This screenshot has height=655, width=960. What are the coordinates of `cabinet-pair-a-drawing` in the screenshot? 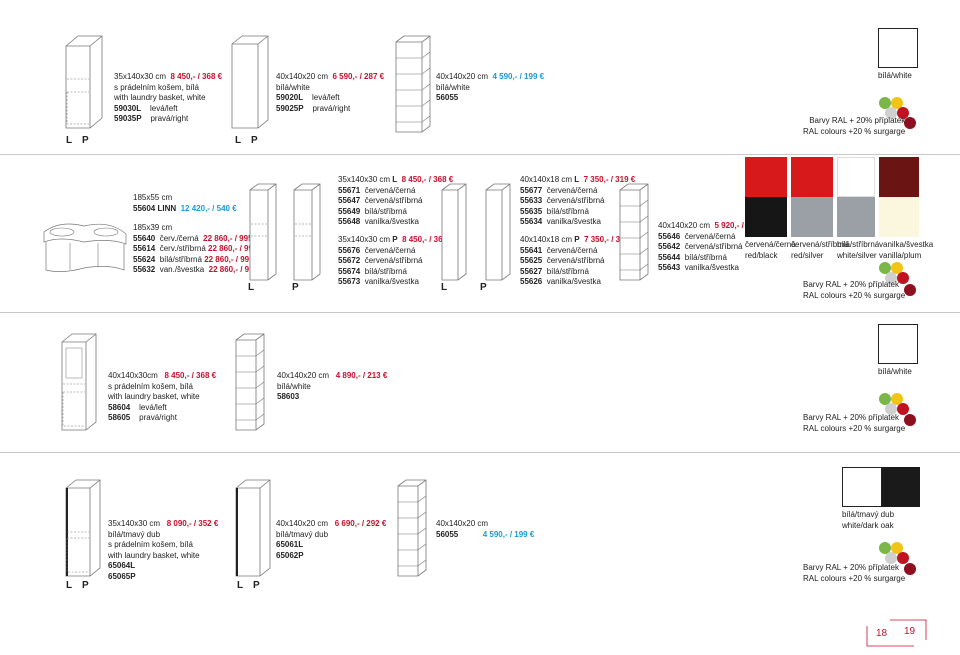 It's located at (285, 232).